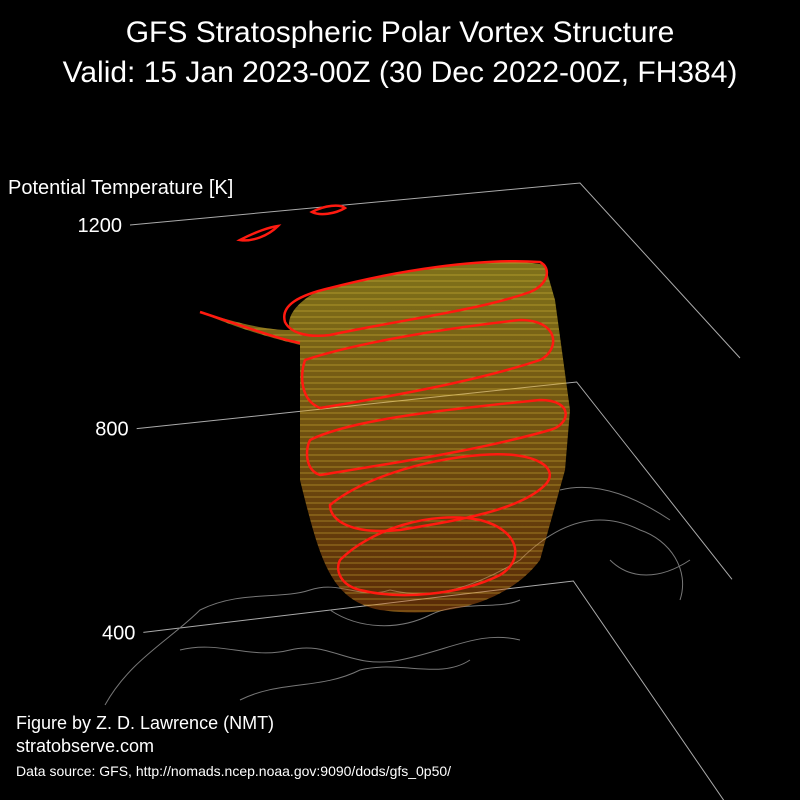 The image size is (800, 800). What do you see at coordinates (111, 430) in the screenshot?
I see `z-tick-label: 800` at bounding box center [111, 430].